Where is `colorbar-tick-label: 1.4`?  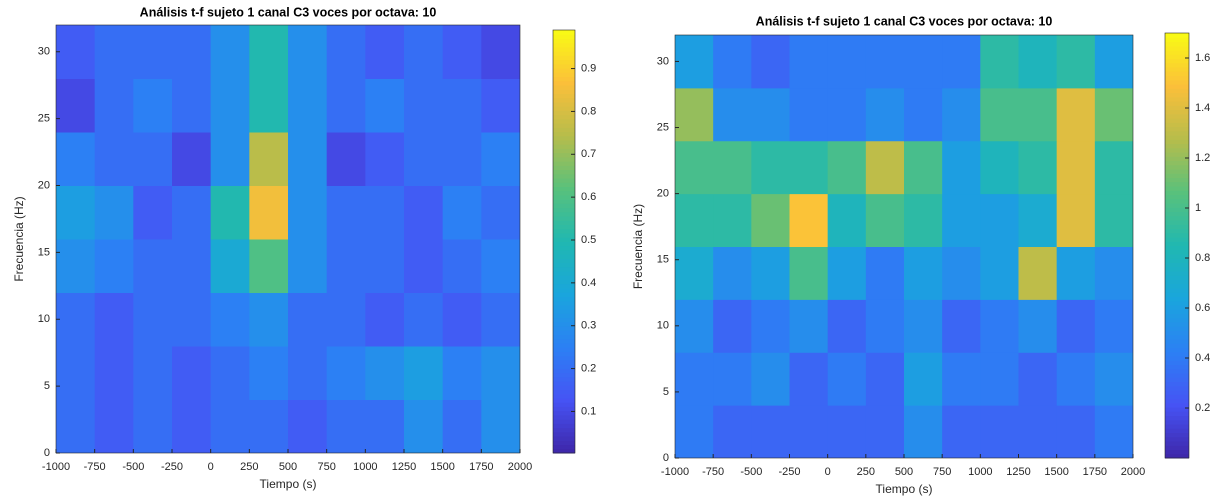 colorbar-tick-label: 1.4 is located at coordinates (1202, 108).